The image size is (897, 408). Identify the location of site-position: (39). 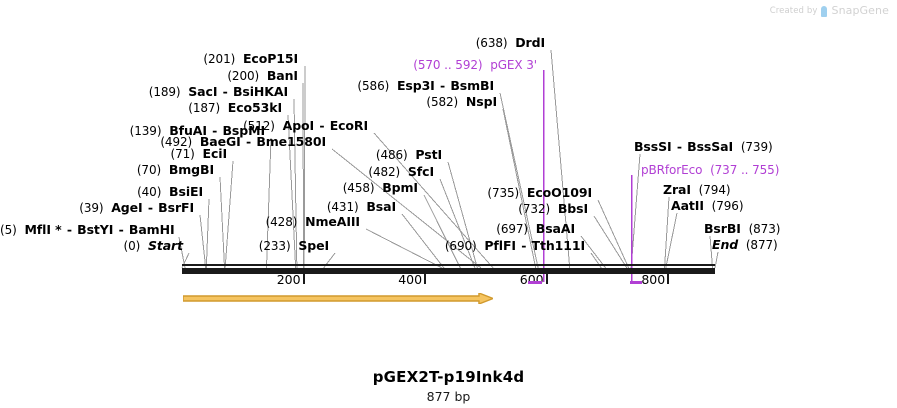
(91, 208).